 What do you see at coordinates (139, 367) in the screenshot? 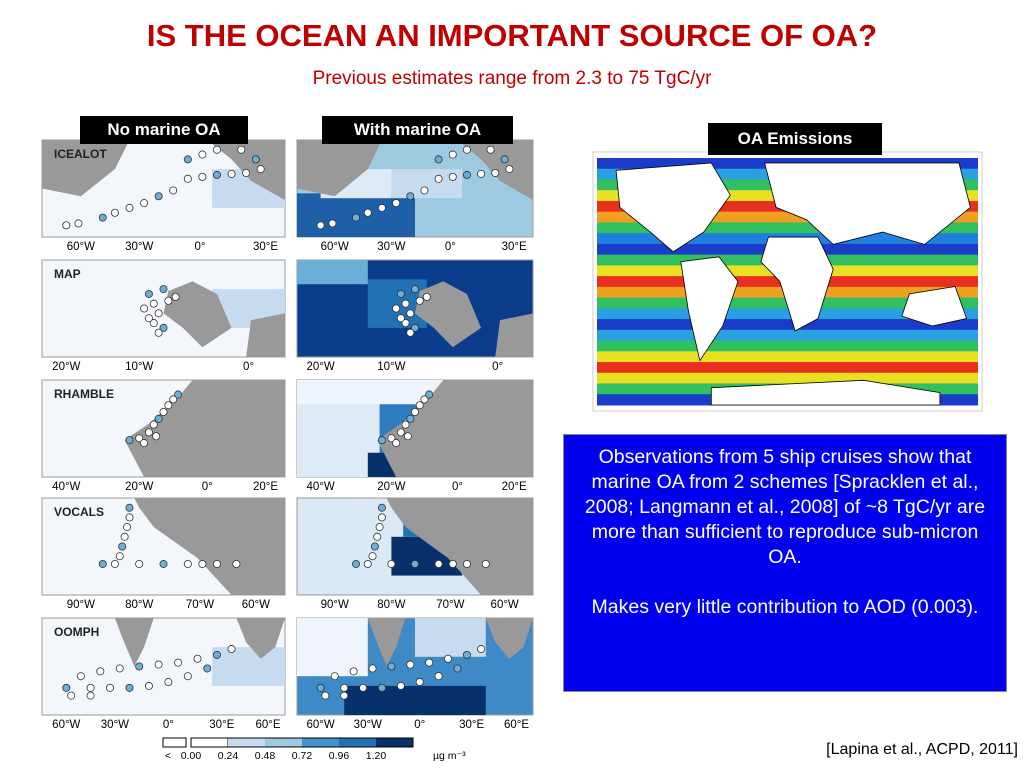
I see `axis-label: 10°W` at bounding box center [139, 367].